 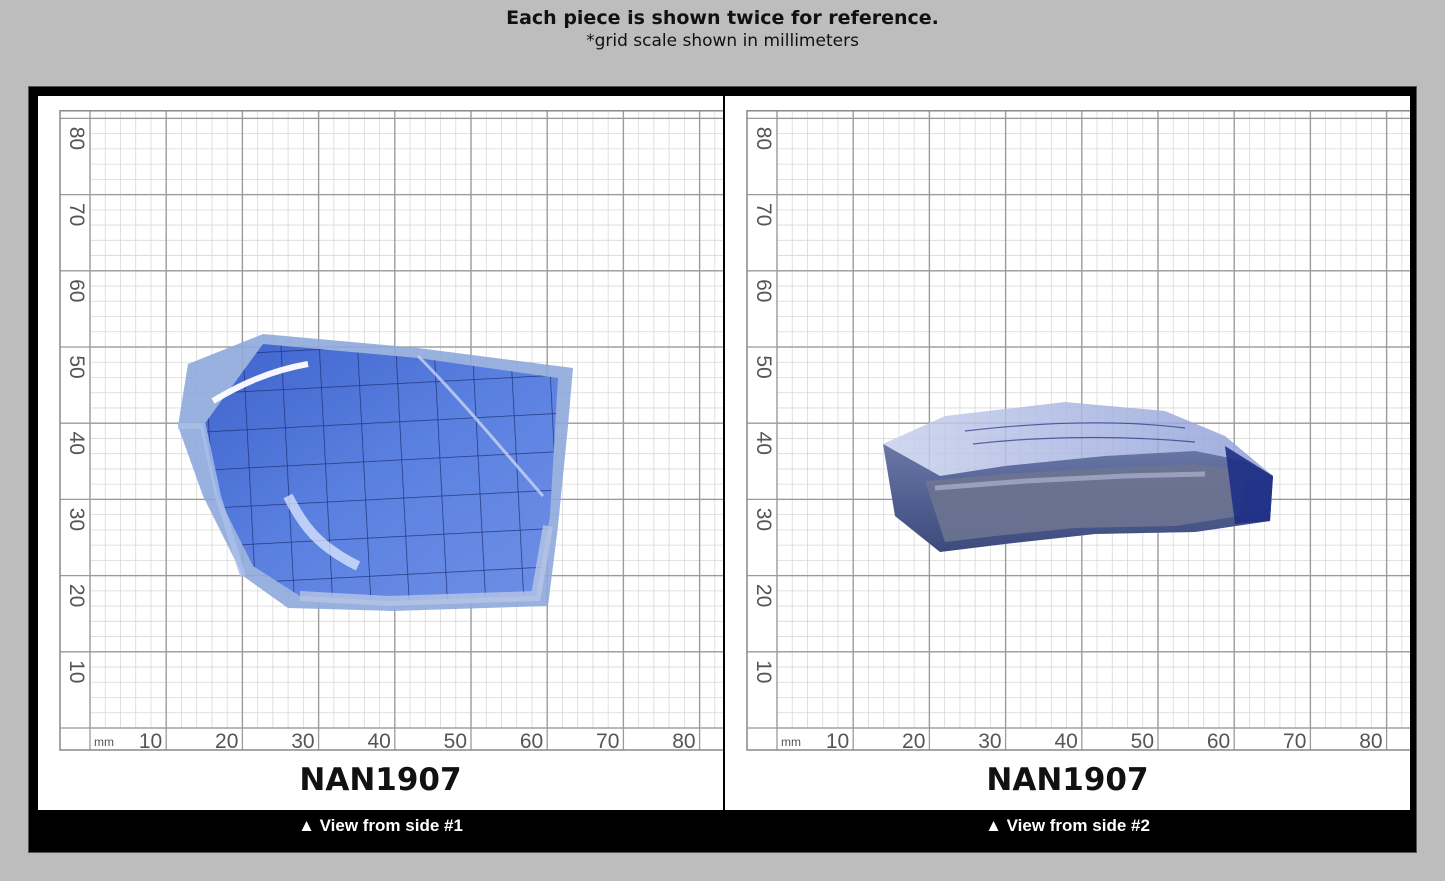 What do you see at coordinates (380, 825) in the screenshot?
I see `caption-side-1: ▲ View from side #1` at bounding box center [380, 825].